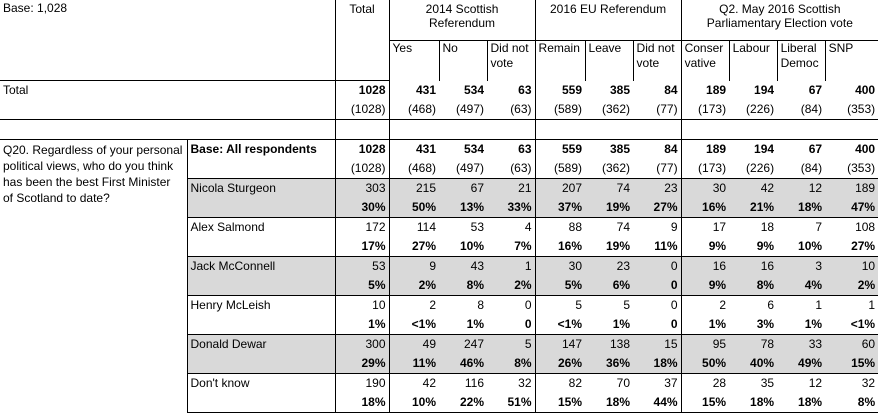 Image resolution: width=878 pixels, height=416 pixels. What do you see at coordinates (767, 383) in the screenshot?
I see `data-cell: 35` at bounding box center [767, 383].